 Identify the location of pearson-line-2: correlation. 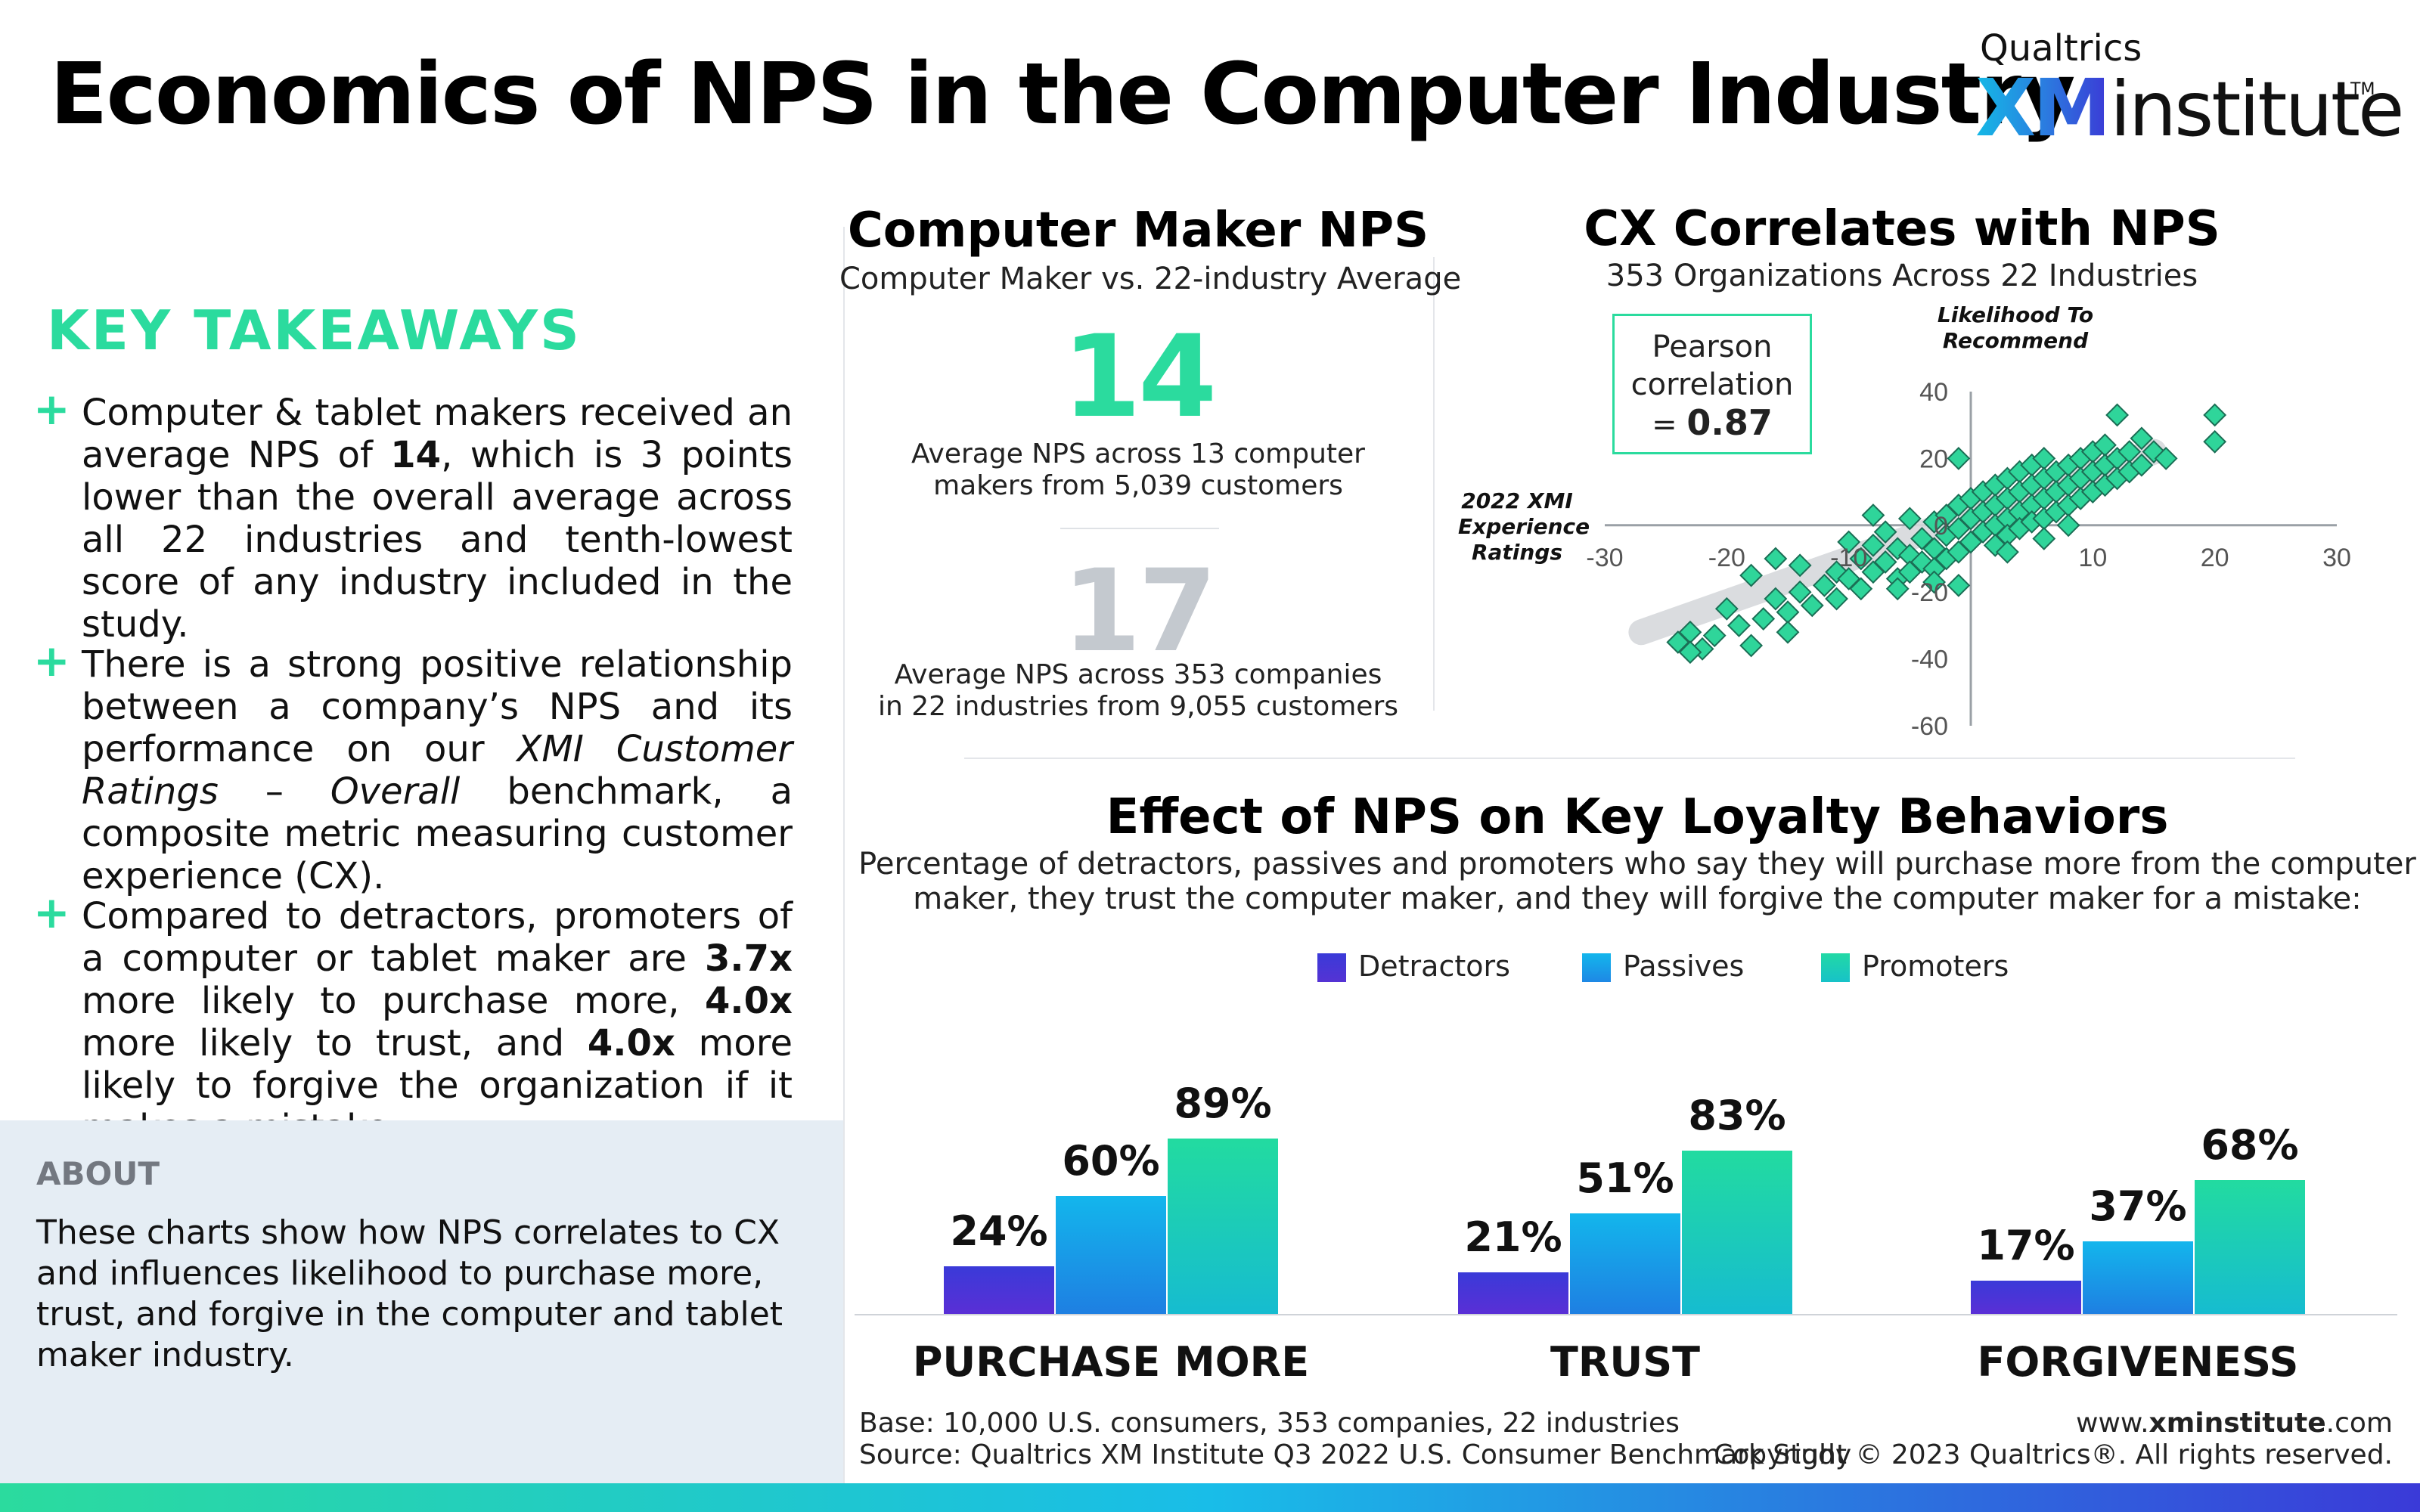
(1712, 384).